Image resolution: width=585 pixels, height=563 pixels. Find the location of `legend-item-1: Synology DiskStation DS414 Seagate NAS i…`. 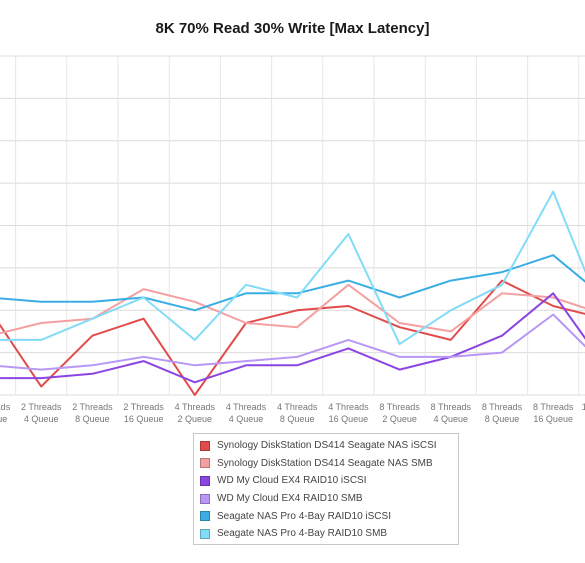

legend-item-1: Synology DiskStation DS414 Seagate NAS i… is located at coordinates (329, 446).